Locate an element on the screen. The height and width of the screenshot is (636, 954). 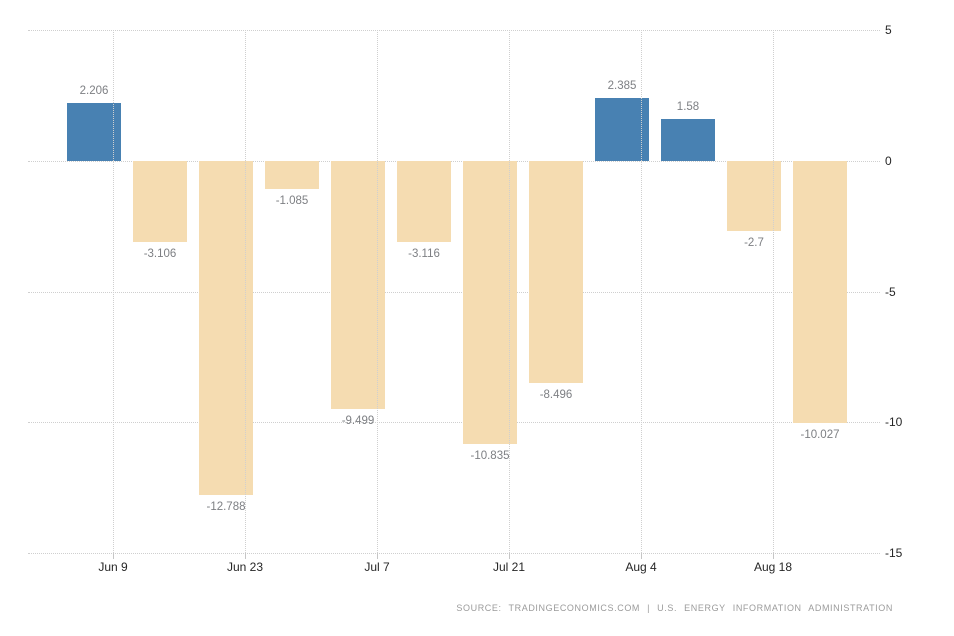
x-axis-tick-label: Jun 9 is located at coordinates (113, 567).